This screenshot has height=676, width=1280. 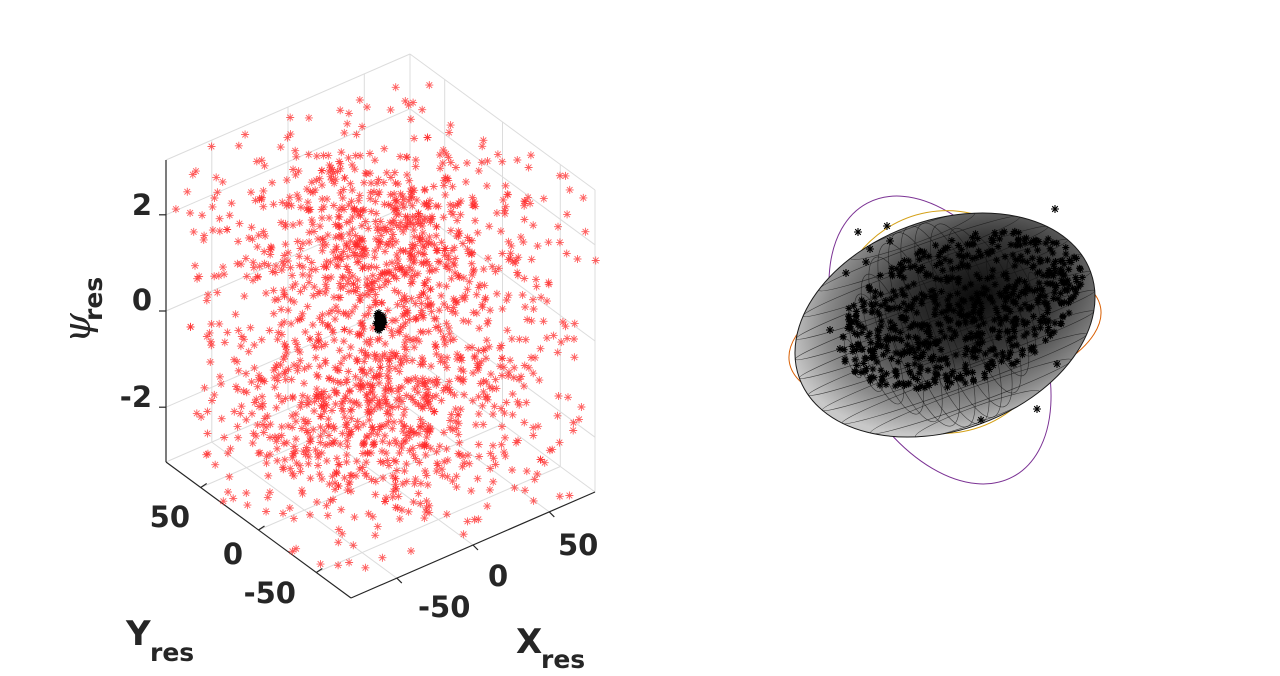 I want to click on z-tick-label: 0, so click(x=142, y=300).